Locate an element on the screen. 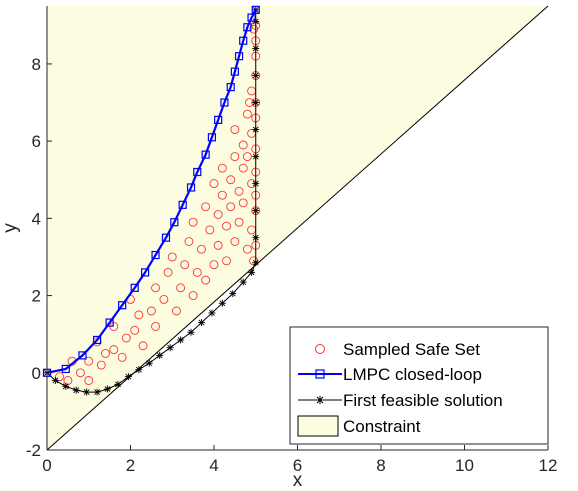  legend-item-lmpc-closed-loop: LMPC closed-loop is located at coordinates (390, 374).